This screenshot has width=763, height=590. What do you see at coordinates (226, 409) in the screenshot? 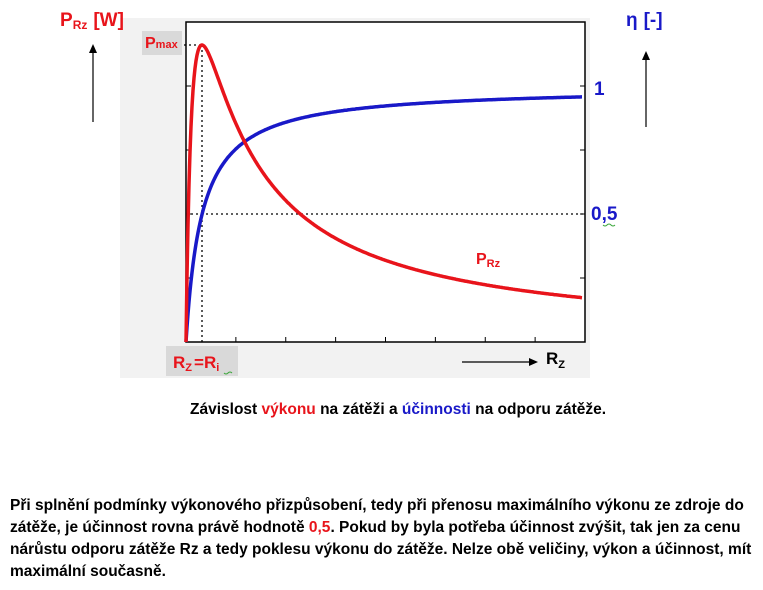
I see `caption-text-1: Závislost` at bounding box center [226, 409].